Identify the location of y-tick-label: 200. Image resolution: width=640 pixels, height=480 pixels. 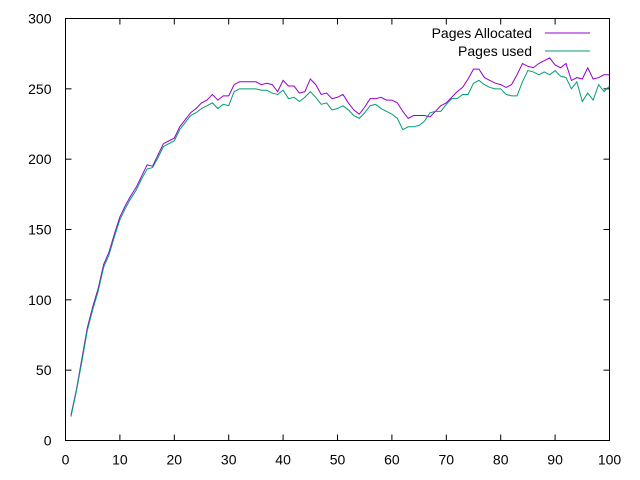
(40, 159).